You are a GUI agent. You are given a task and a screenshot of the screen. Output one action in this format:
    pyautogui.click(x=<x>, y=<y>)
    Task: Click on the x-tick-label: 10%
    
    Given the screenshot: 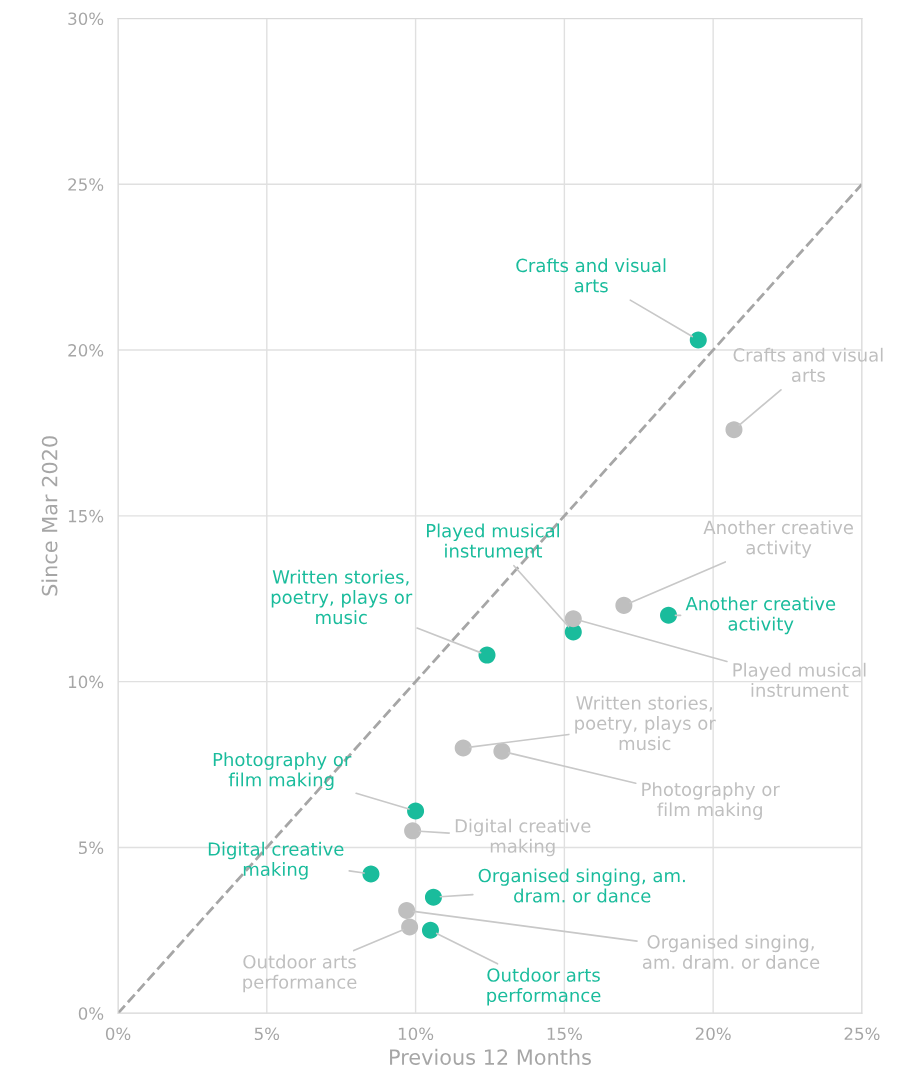 What is the action you would take?
    pyautogui.click(x=416, y=1034)
    